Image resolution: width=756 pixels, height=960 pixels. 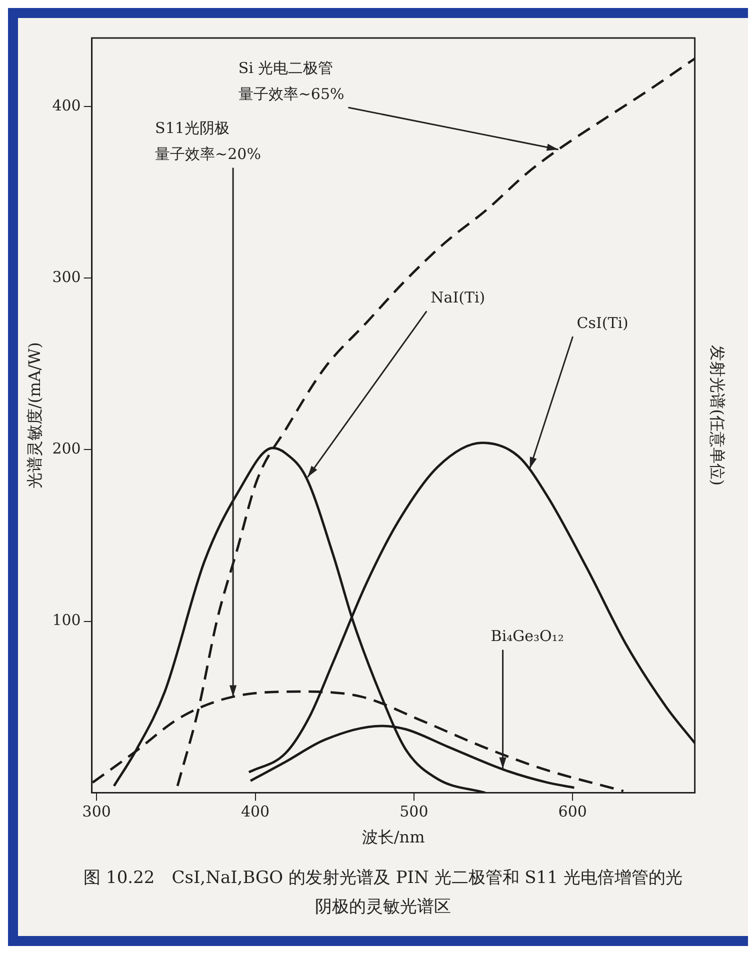 I want to click on x-tick-label: 300, so click(x=96, y=811).